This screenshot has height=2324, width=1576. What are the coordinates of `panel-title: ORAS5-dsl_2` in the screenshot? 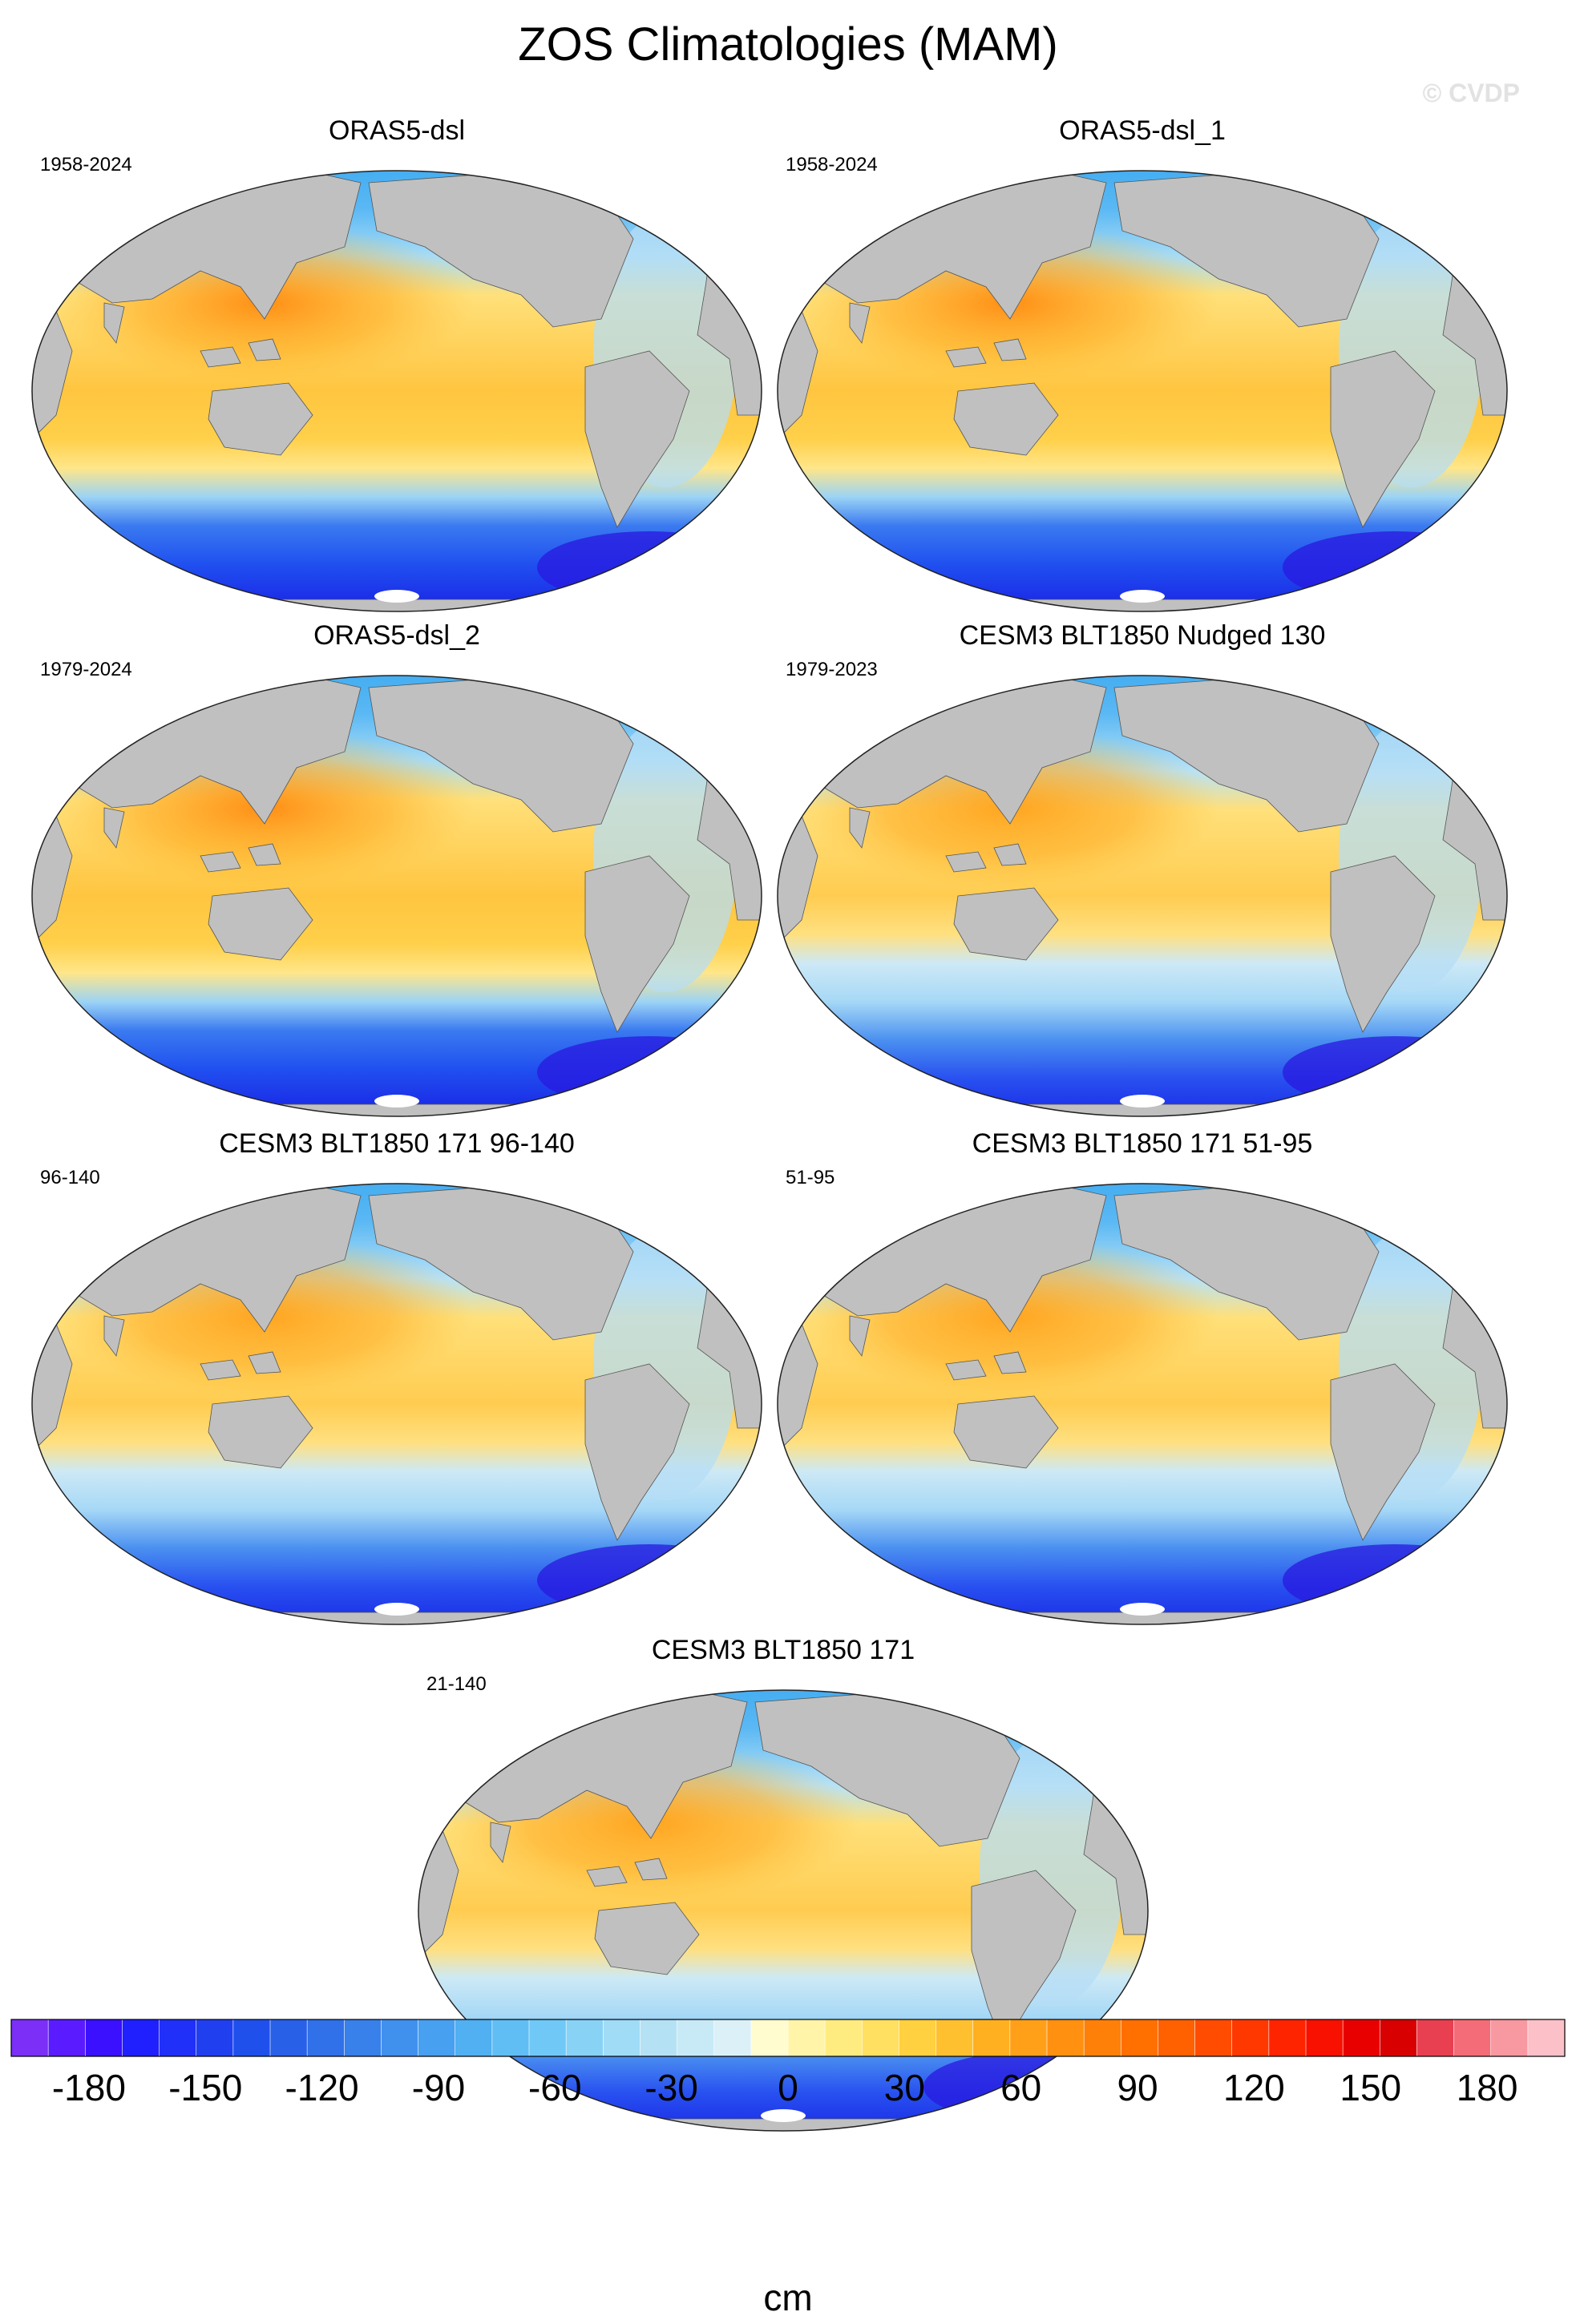 It's located at (396, 635).